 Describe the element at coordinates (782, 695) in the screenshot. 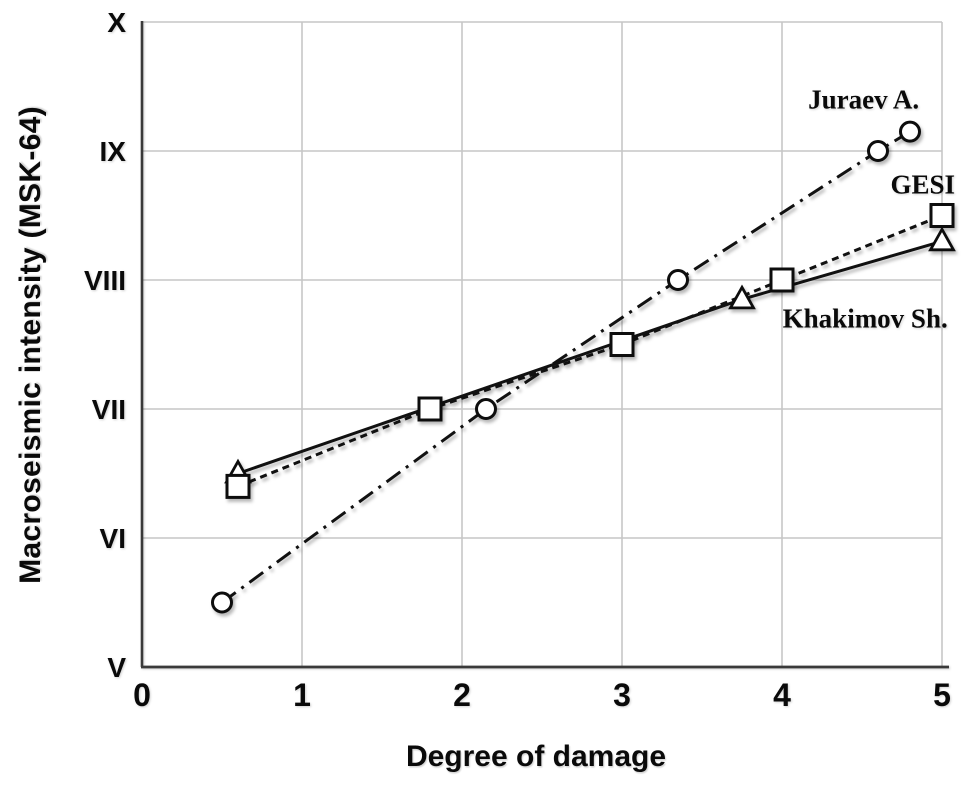

I see `x-tick-label: 4` at that location.